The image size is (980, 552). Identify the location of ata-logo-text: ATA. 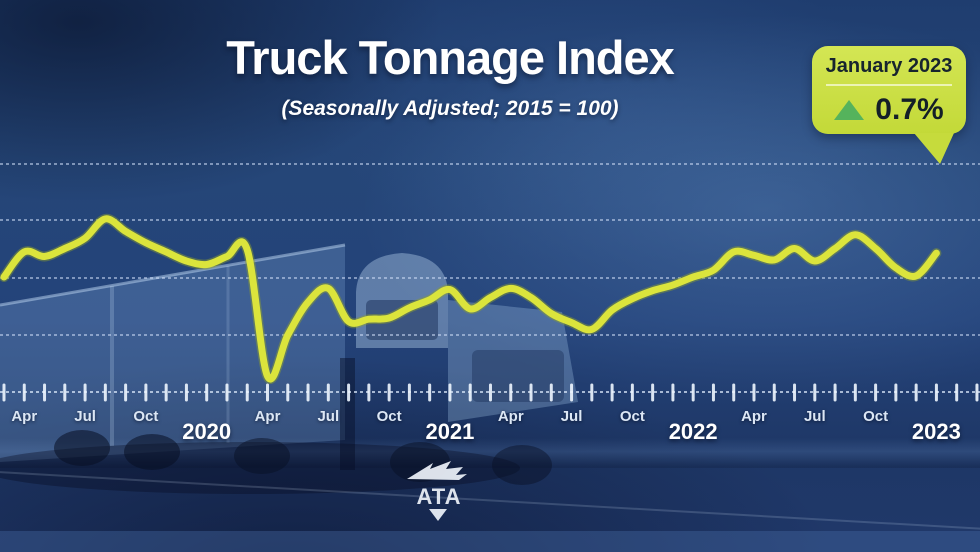
(439, 496).